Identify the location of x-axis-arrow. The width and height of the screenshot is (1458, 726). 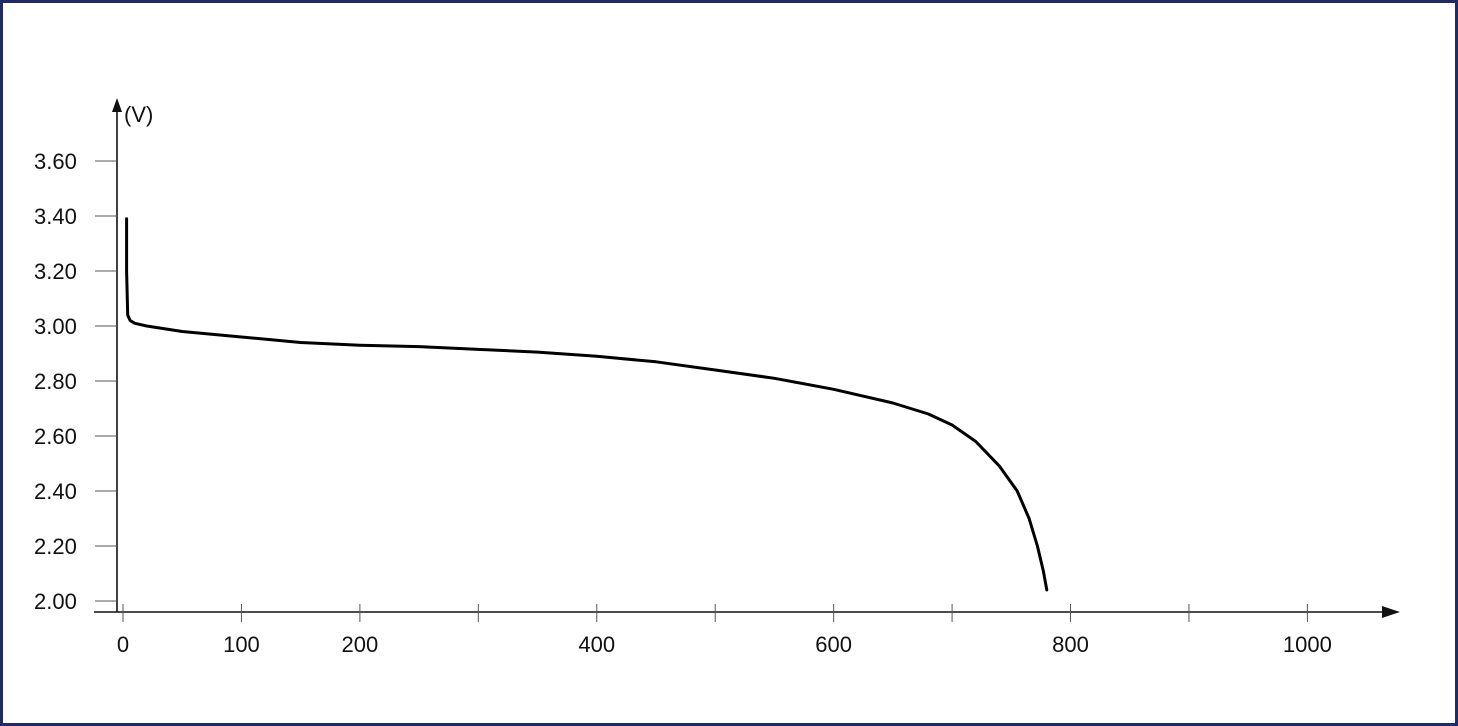
(1391, 612).